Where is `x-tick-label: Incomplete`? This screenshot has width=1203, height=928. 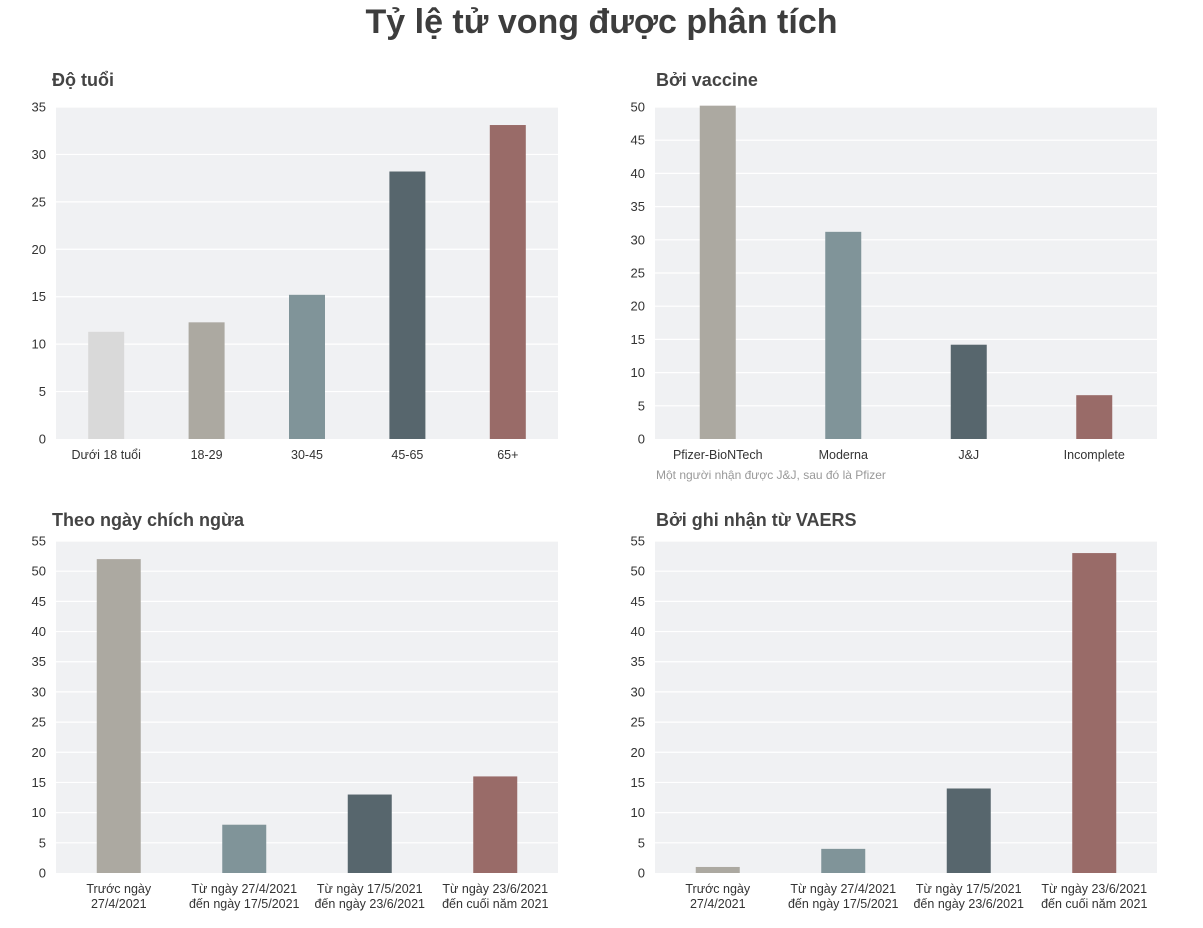
x-tick-label: Incomplete is located at coordinates (1094, 455).